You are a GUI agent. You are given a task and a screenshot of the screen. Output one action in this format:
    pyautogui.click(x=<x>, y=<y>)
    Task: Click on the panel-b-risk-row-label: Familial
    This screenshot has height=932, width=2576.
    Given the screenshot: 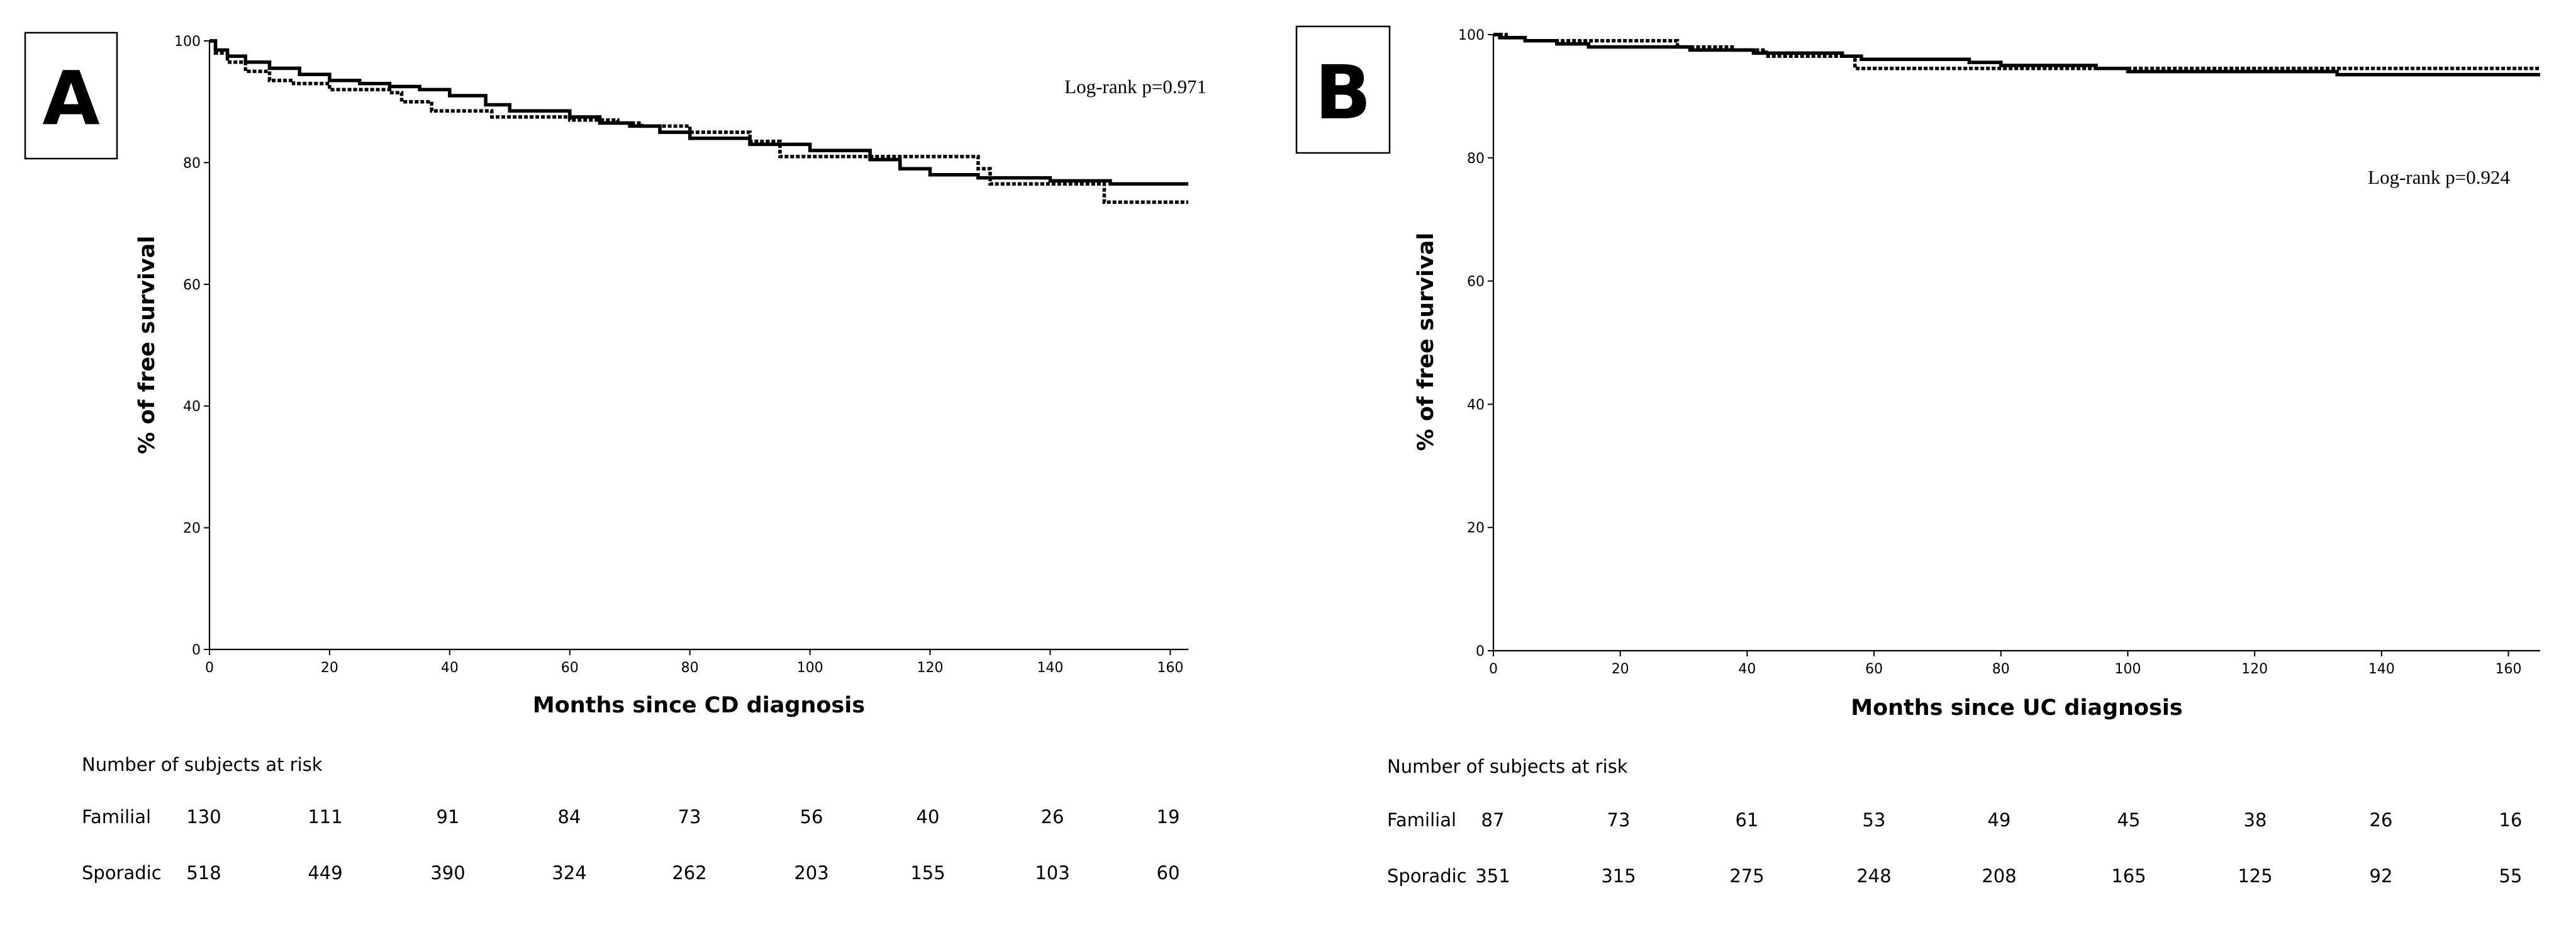 What is the action you would take?
    pyautogui.click(x=1421, y=820)
    